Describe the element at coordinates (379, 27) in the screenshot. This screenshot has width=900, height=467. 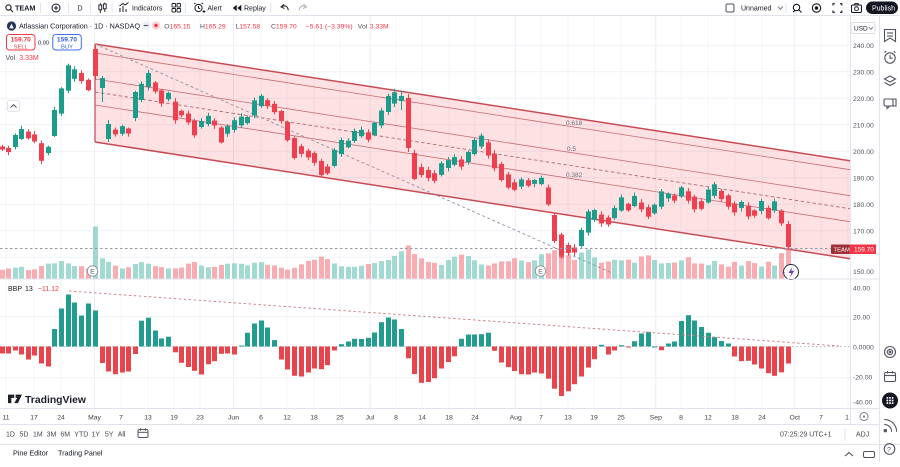
I see `svg-text: 3.33M` at that location.